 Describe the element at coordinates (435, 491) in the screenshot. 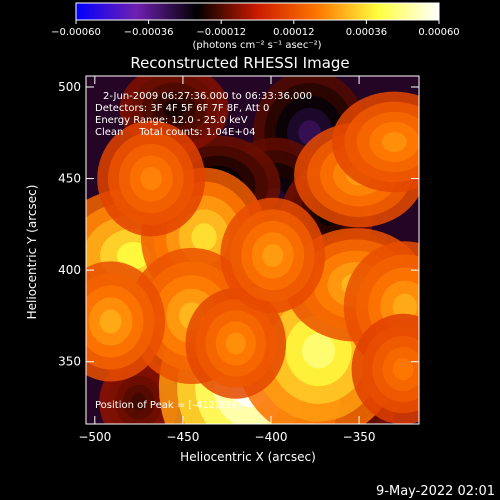

I see `plot-timestamp: 9-May-2022 02:01` at that location.